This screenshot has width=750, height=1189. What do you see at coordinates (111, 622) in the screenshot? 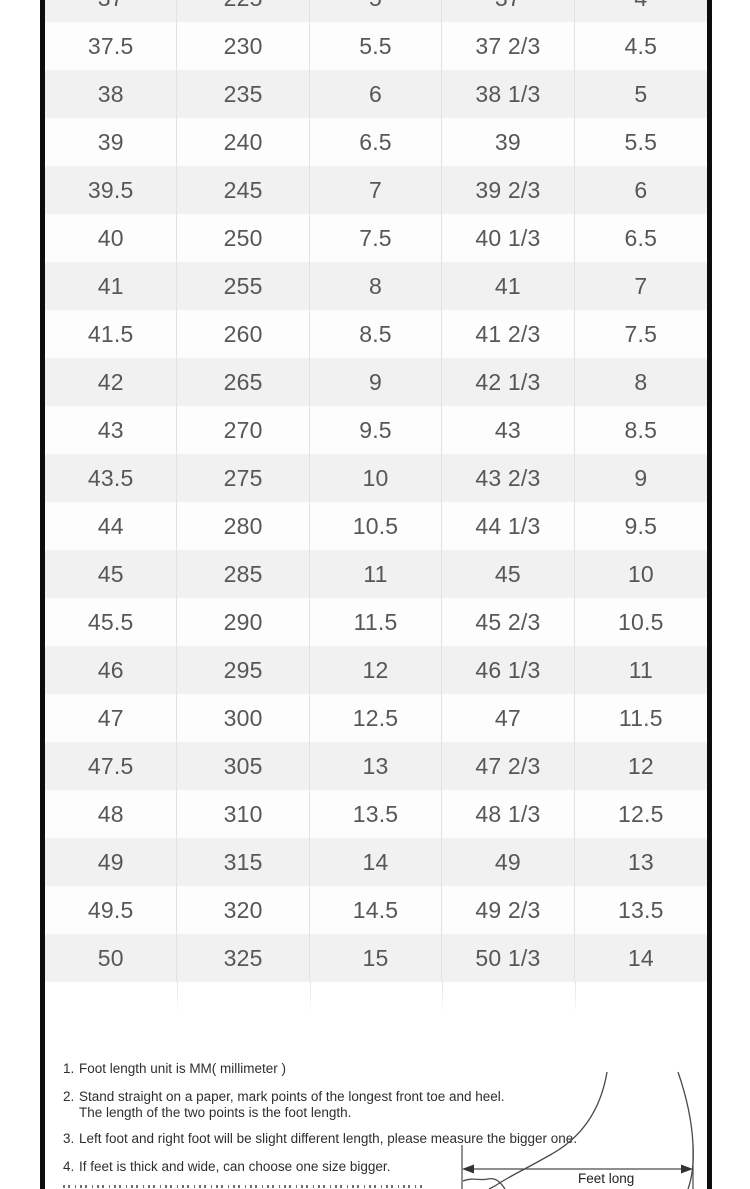
I see `table-cell: 45.5` at bounding box center [111, 622].